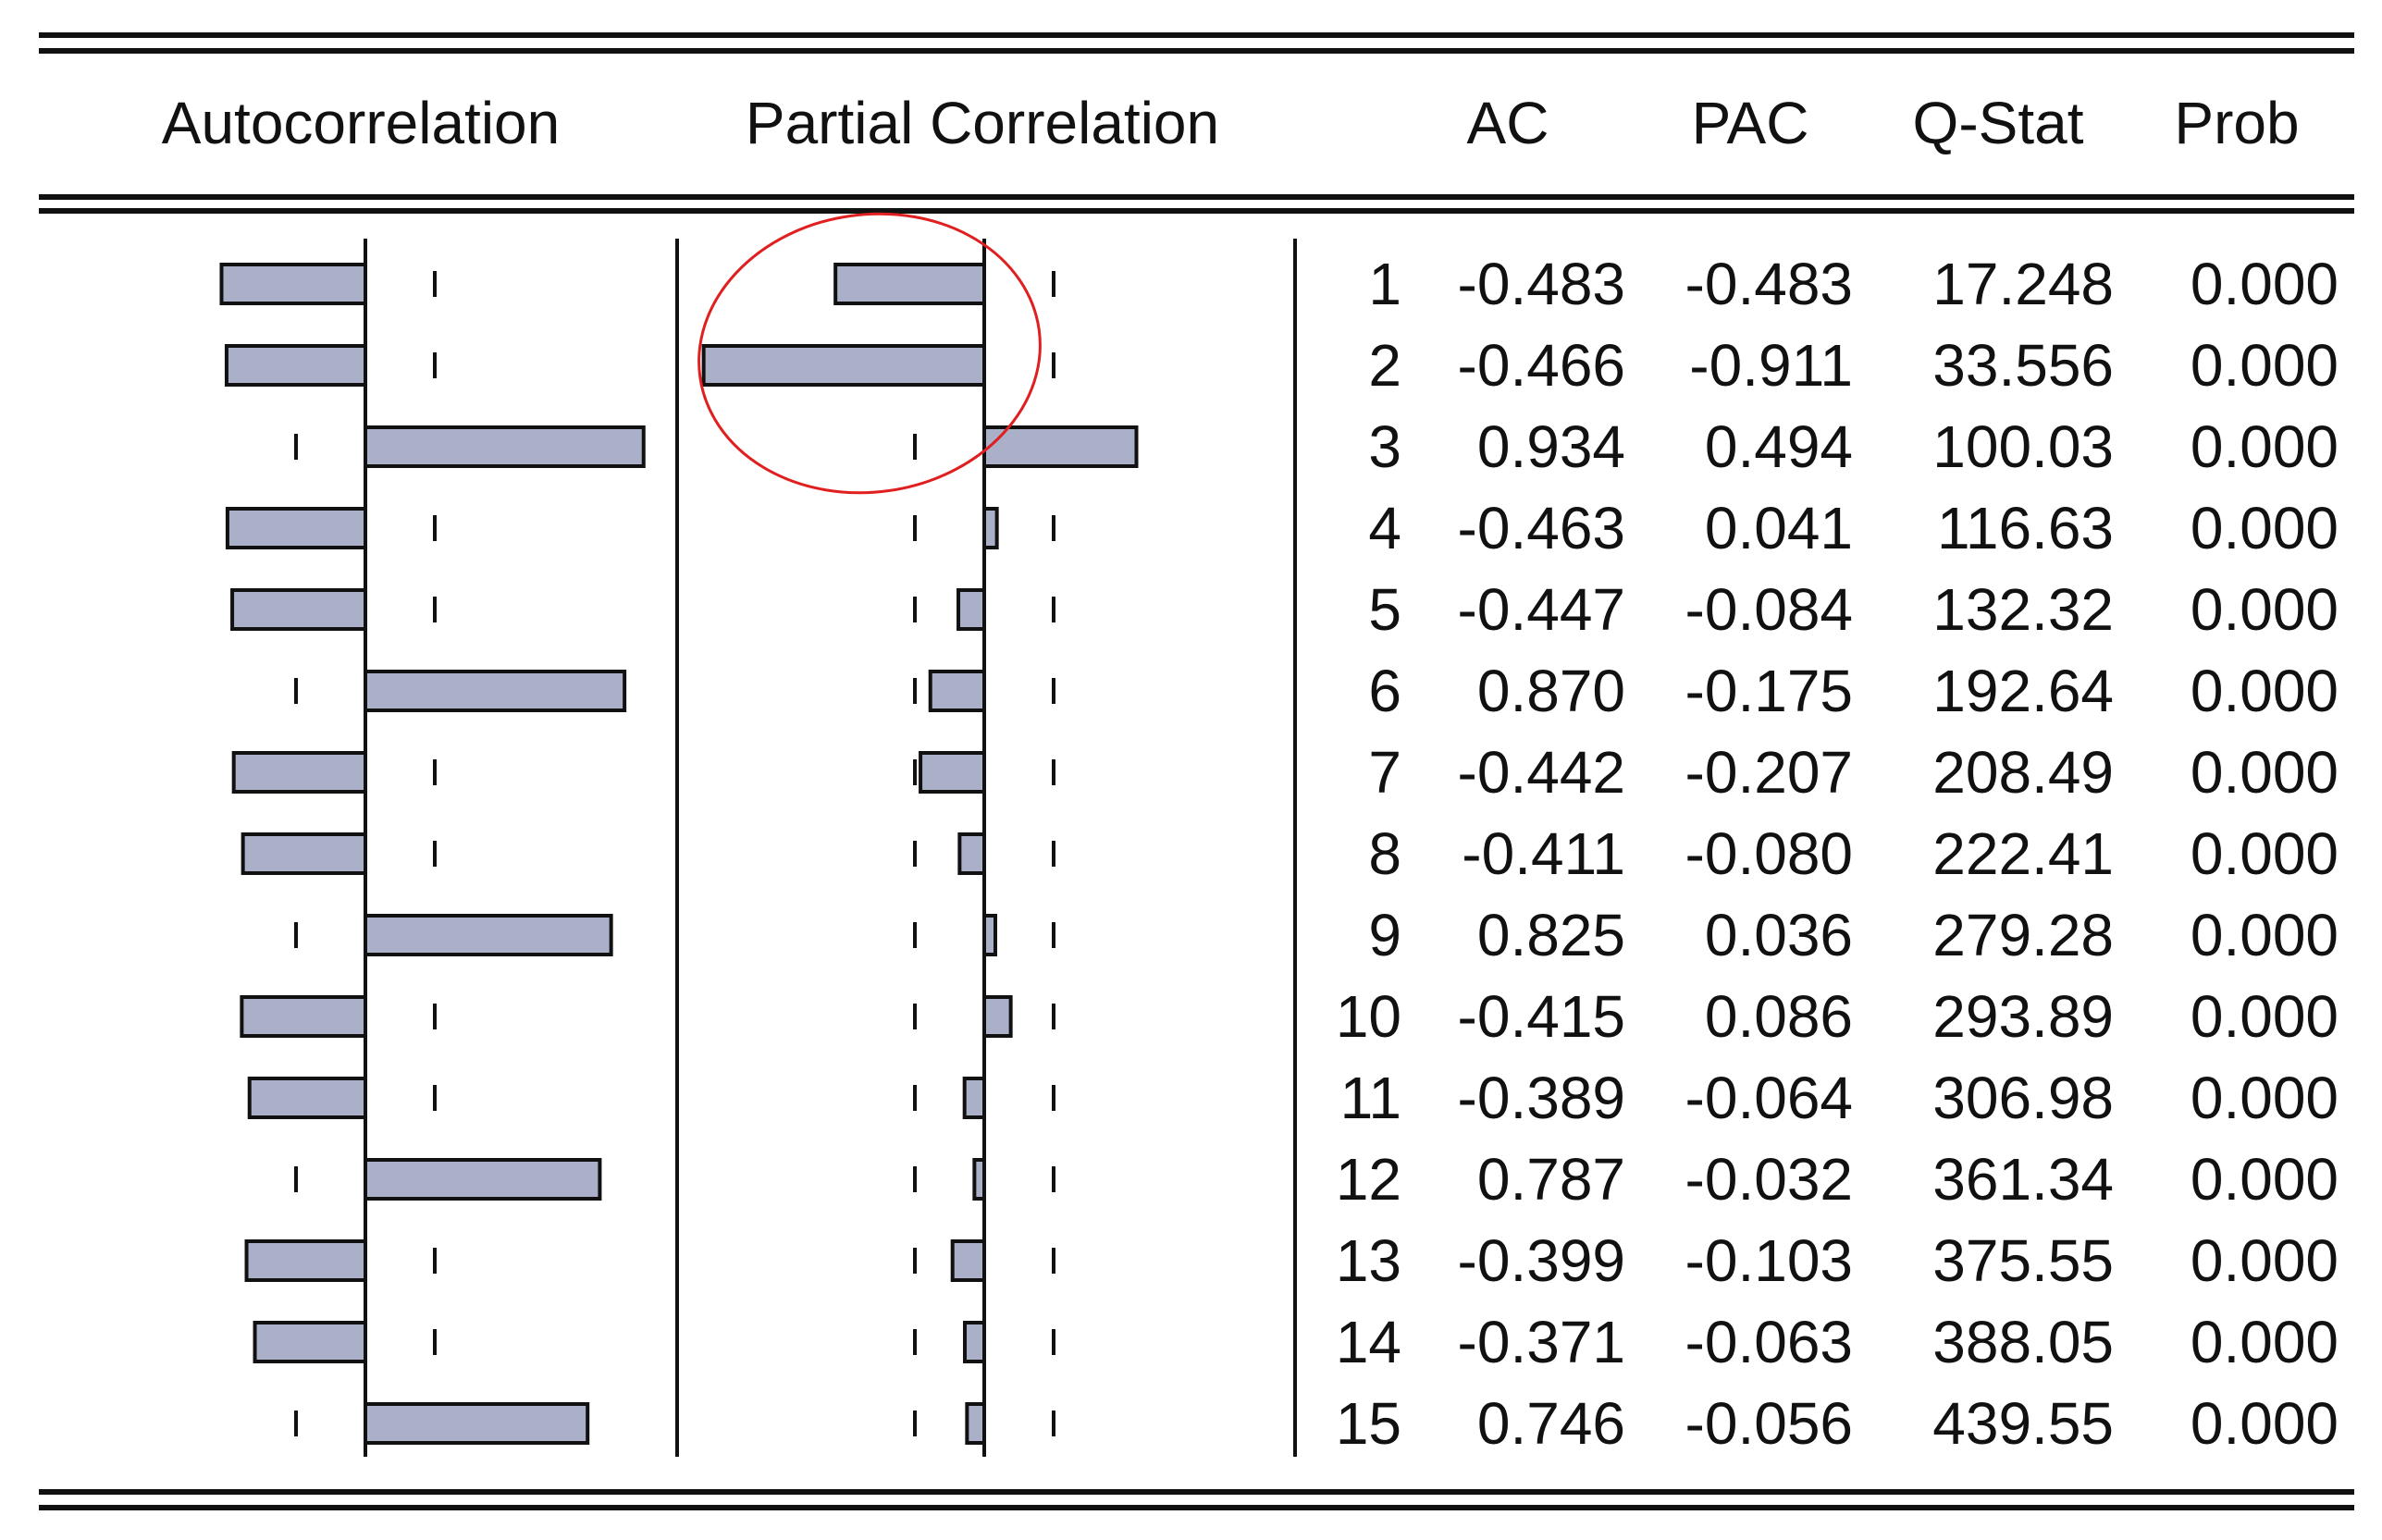  I want to click on pac-confidence-bands, so click(984, 853).